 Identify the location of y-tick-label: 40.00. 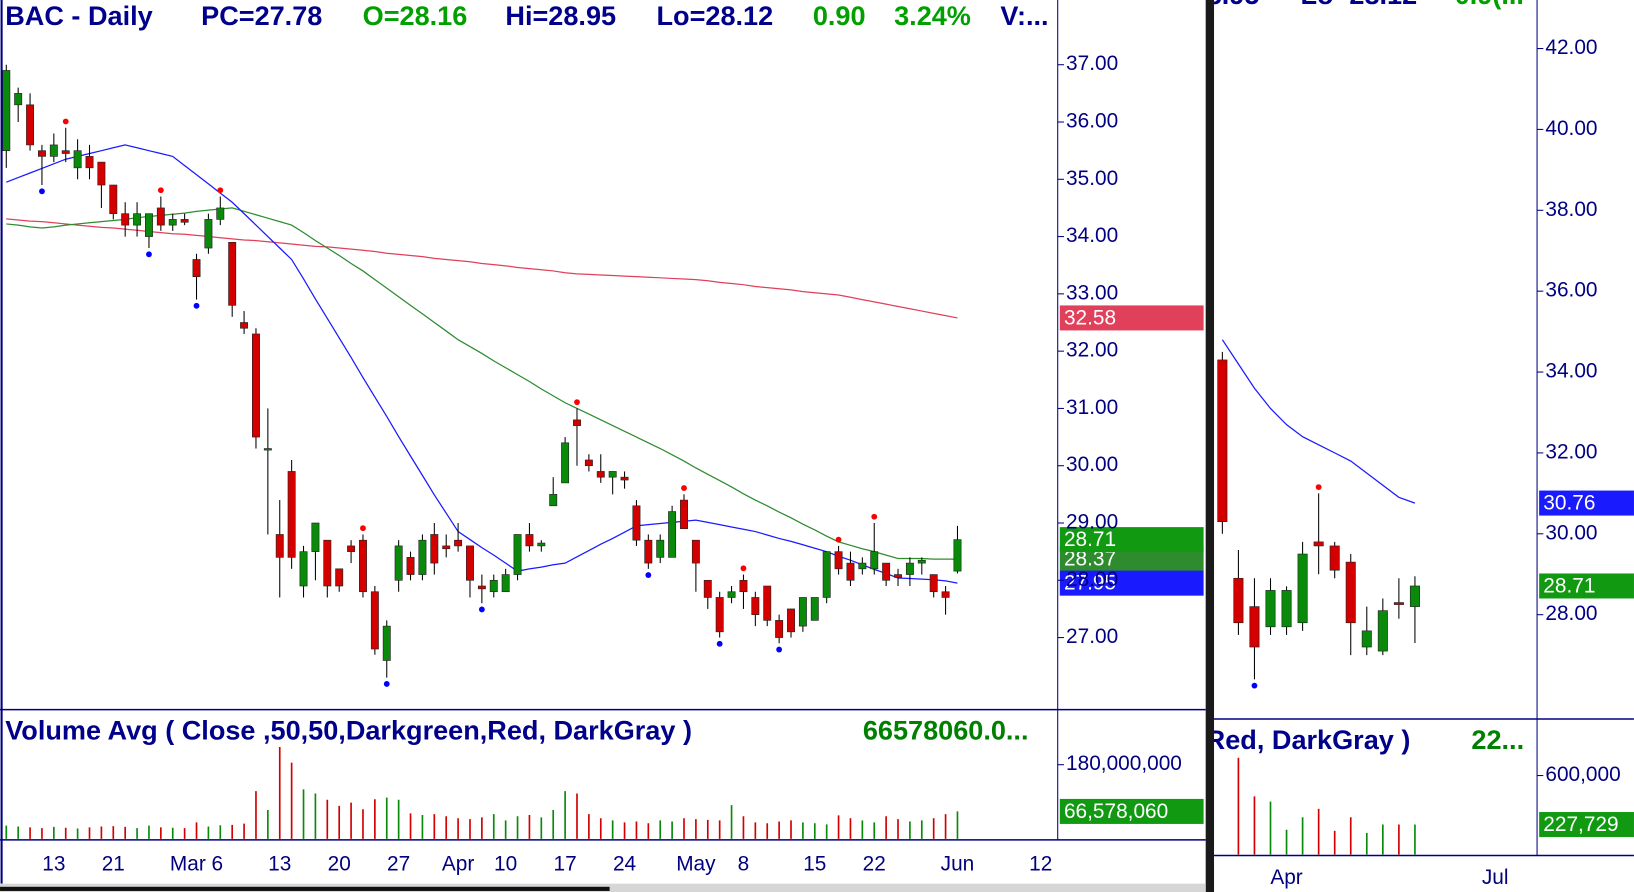
(1571, 128).